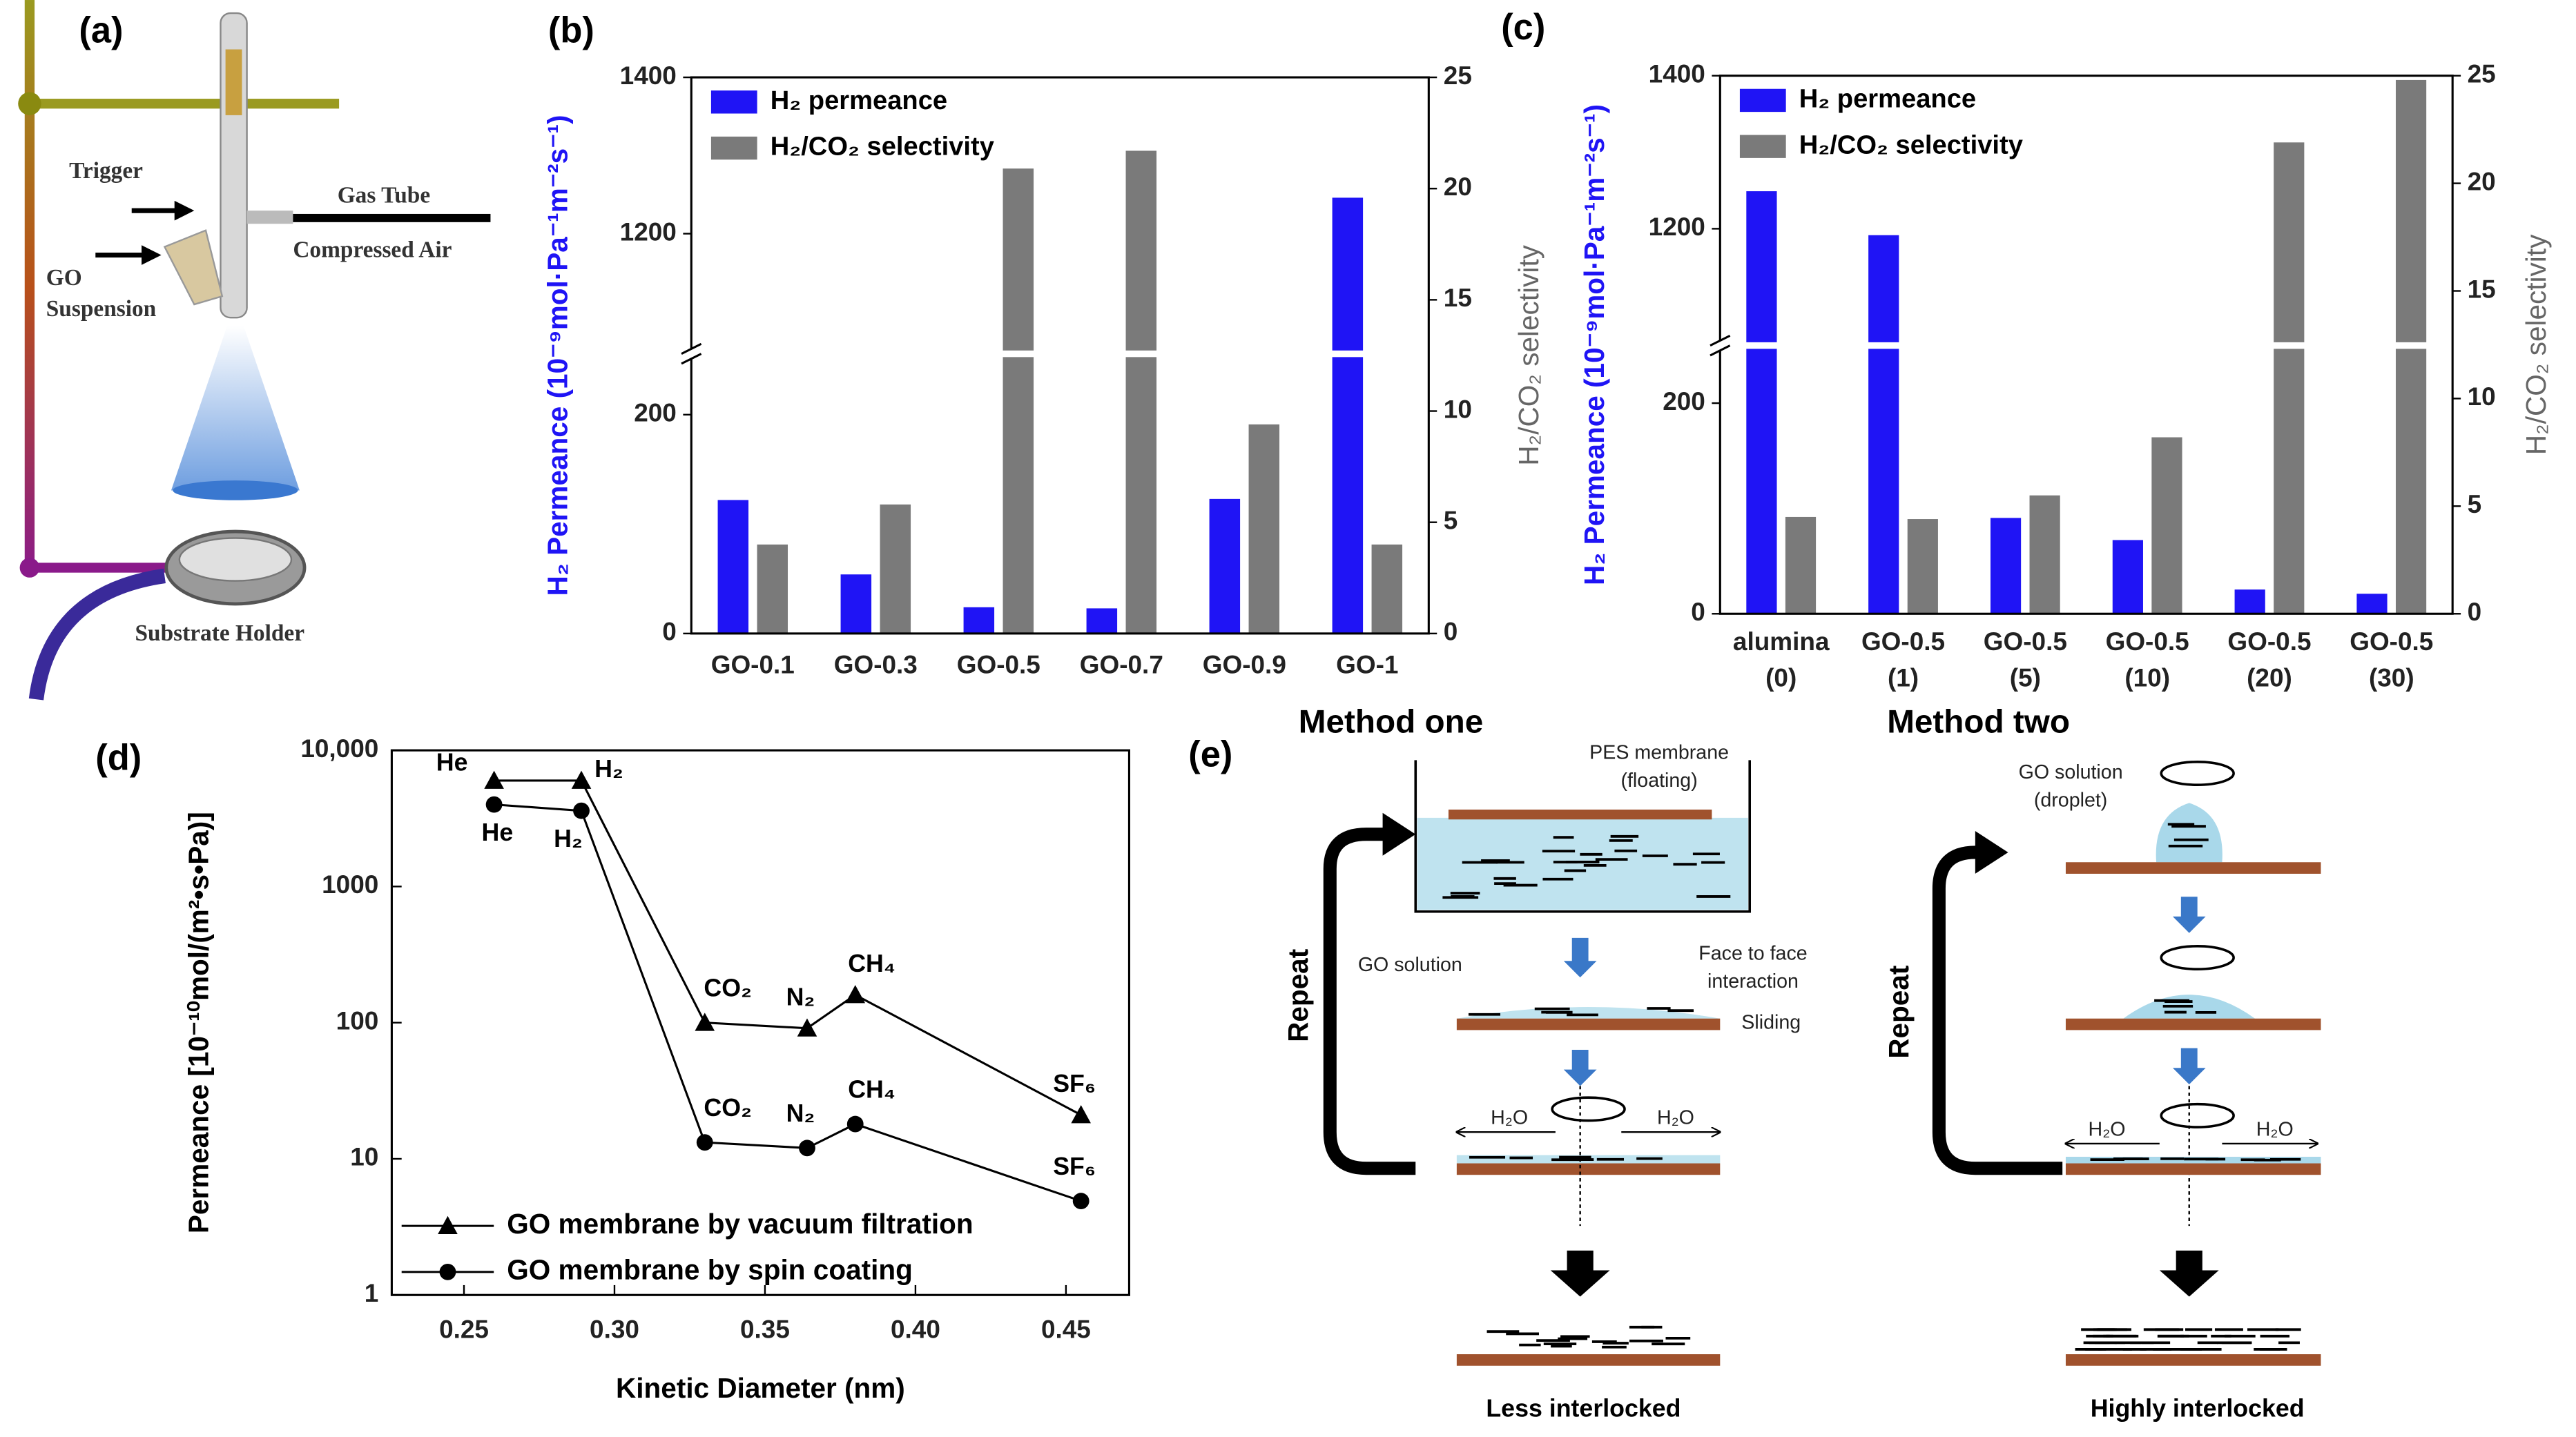  Describe the element at coordinates (452, 762) in the screenshot. I see `point-label: He` at that location.